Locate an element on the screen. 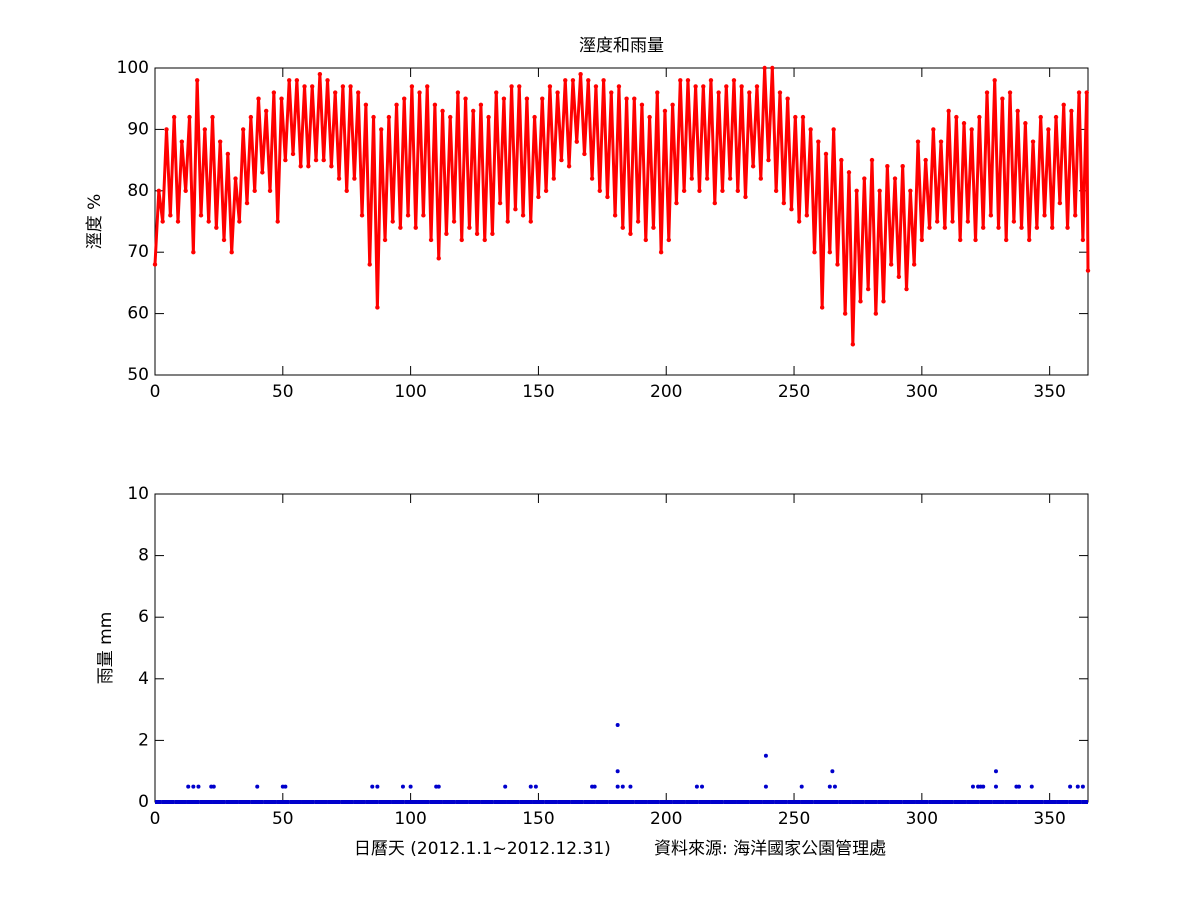 The width and height of the screenshot is (1201, 901). y-tick-label: 8 is located at coordinates (143, 556).